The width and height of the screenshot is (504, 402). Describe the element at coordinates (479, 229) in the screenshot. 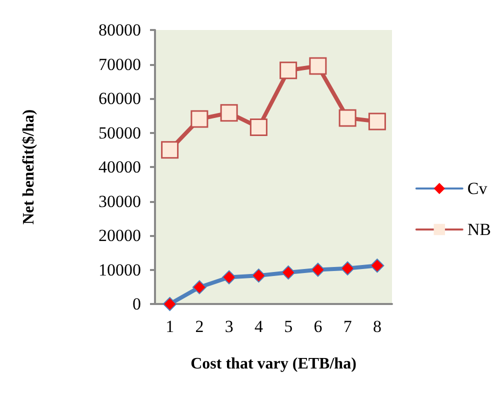

I see `legend-label: NB` at that location.